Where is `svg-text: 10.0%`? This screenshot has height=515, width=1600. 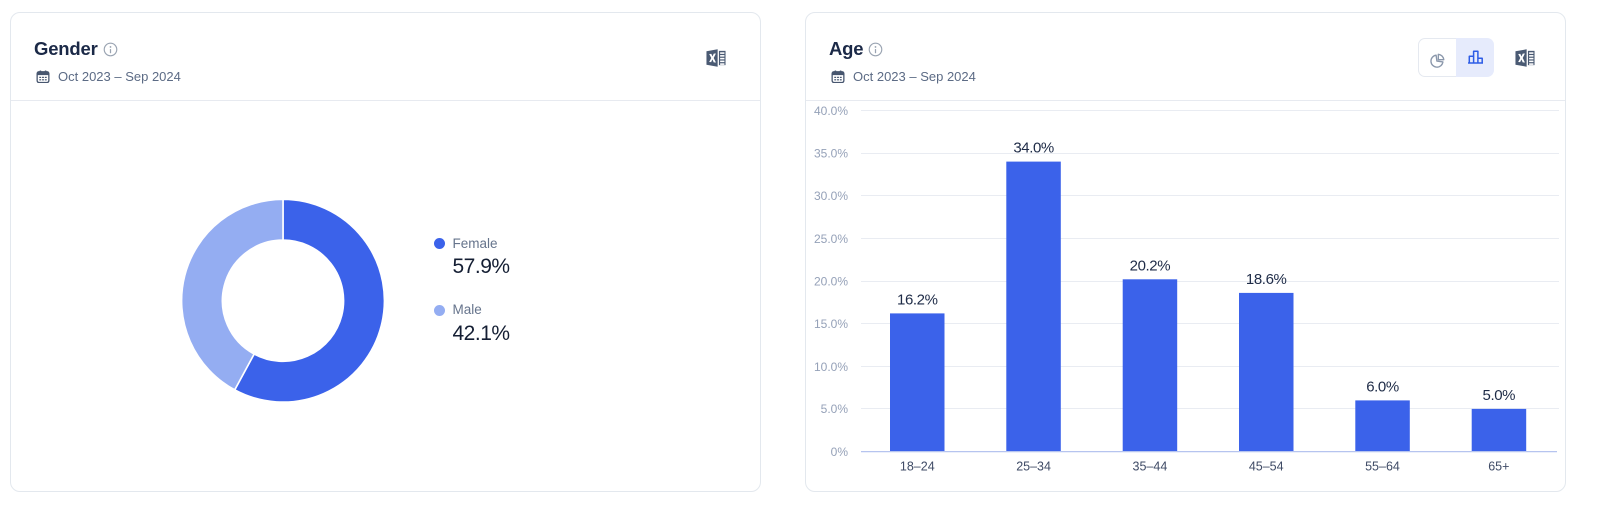
svg-text: 10.0% is located at coordinates (831, 367).